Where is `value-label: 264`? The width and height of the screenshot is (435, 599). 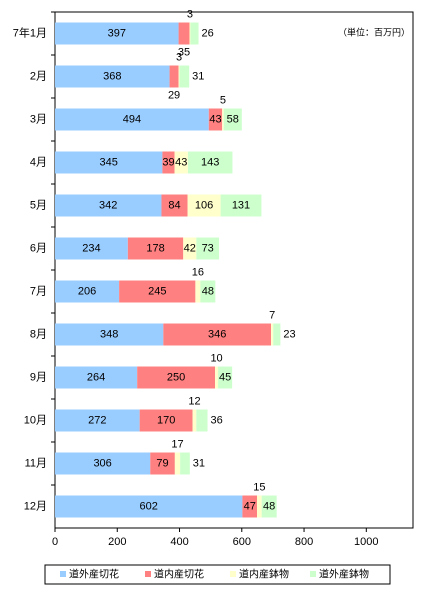
value-label: 264 is located at coordinates (96, 377).